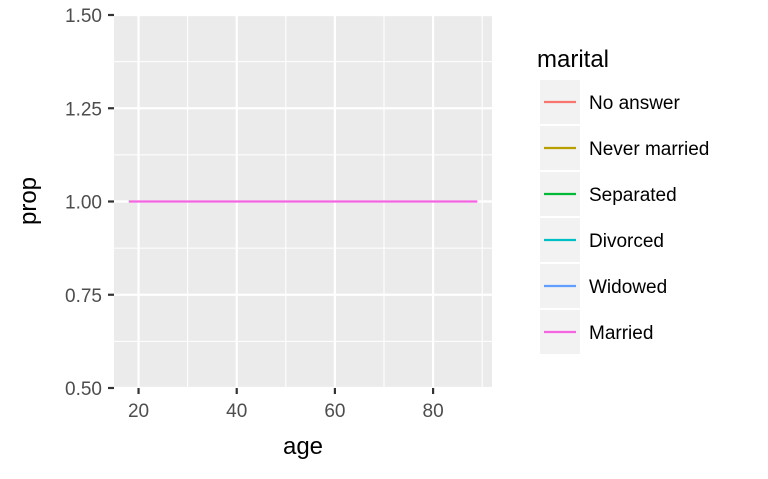 Image resolution: width=768 pixels, height=479 pixels. Describe the element at coordinates (28, 201) in the screenshot. I see `y-axis-title: prop` at that location.